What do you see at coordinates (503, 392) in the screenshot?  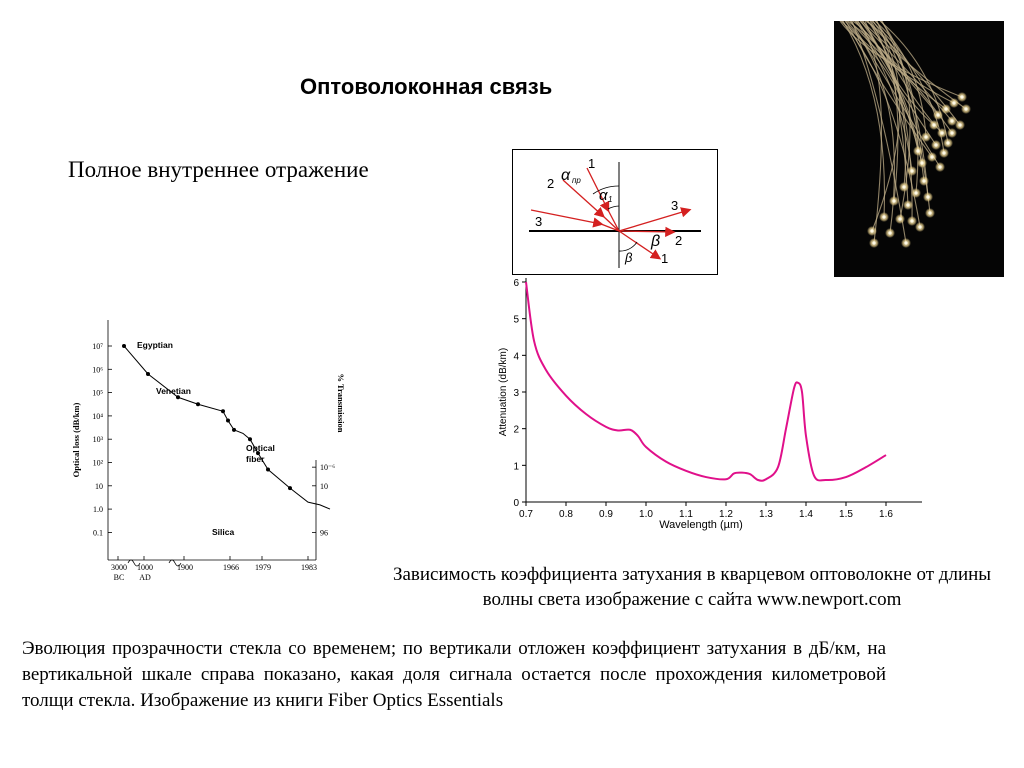 I see `y-axis-label: Attenuation (dB/km)` at bounding box center [503, 392].